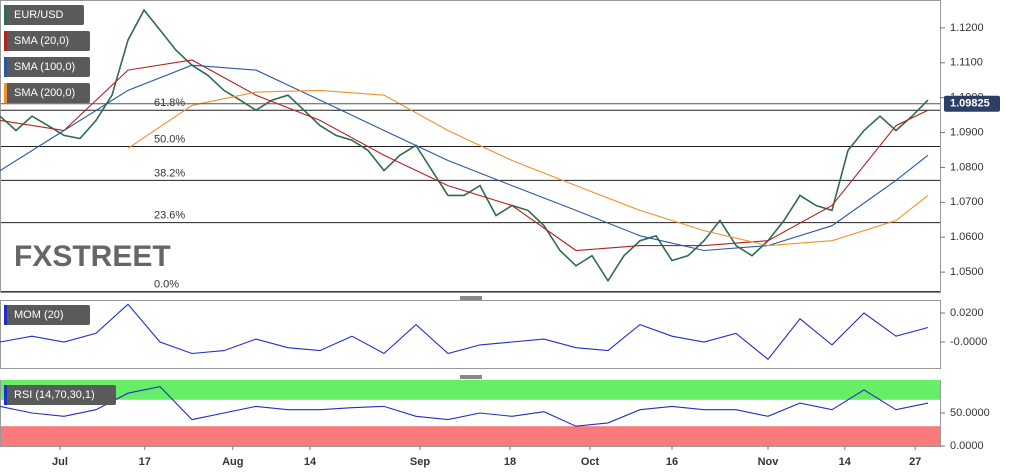 The image size is (1013, 474). What do you see at coordinates (590, 462) in the screenshot?
I see `x-tick-label: Oct` at bounding box center [590, 462].